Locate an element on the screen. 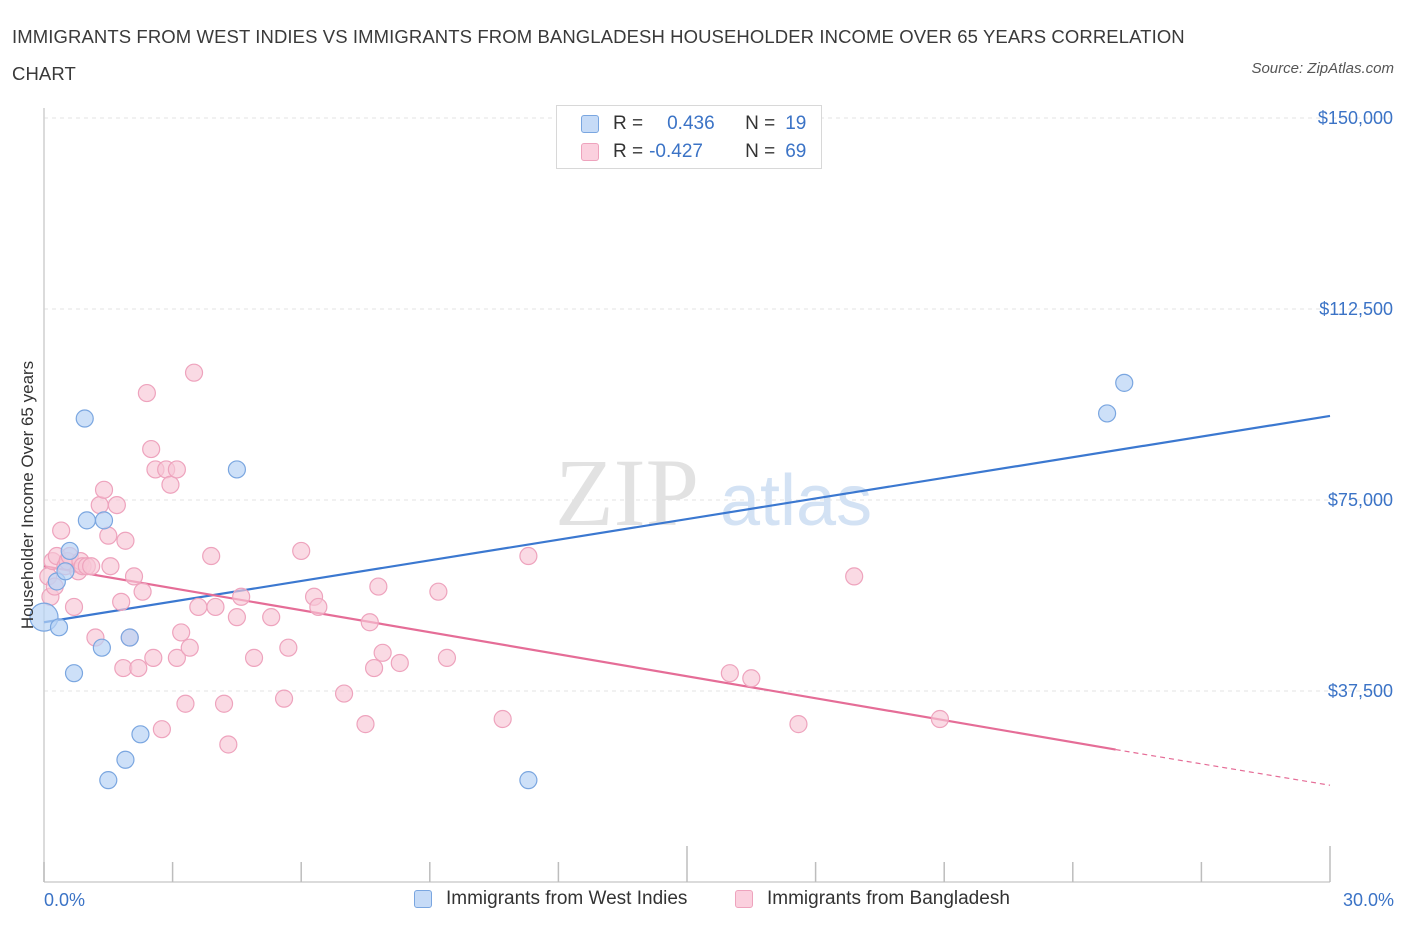 The width and height of the screenshot is (1406, 930). legend-item-west-indies: Immigrants from West Indies is located at coordinates (550, 899).